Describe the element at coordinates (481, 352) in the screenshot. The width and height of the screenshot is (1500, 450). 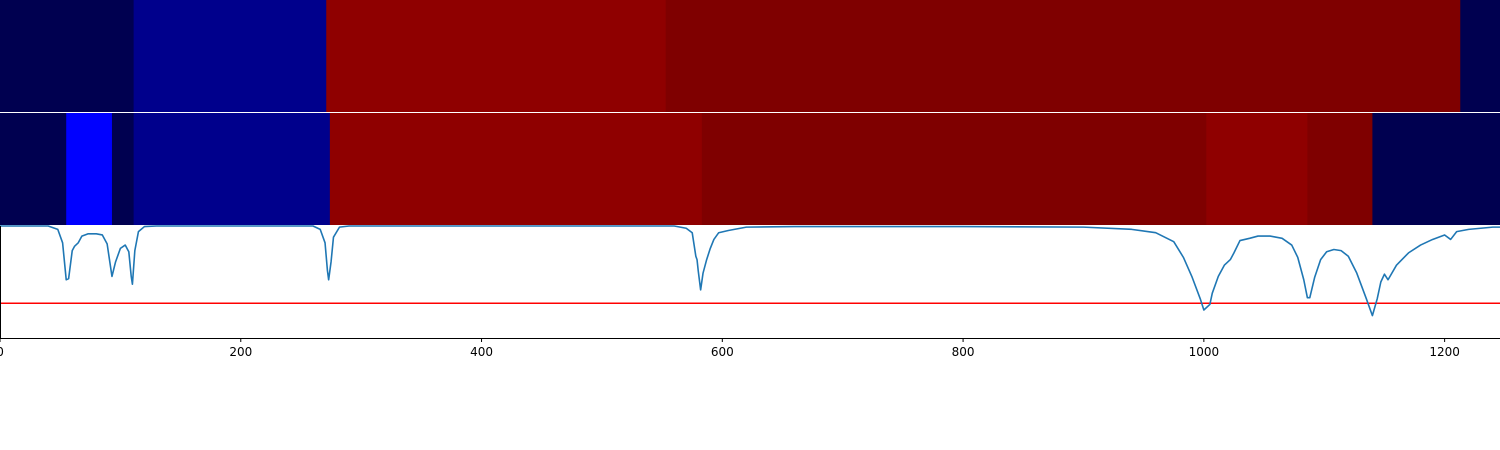
I see `x-tick-label-400: 400` at that location.